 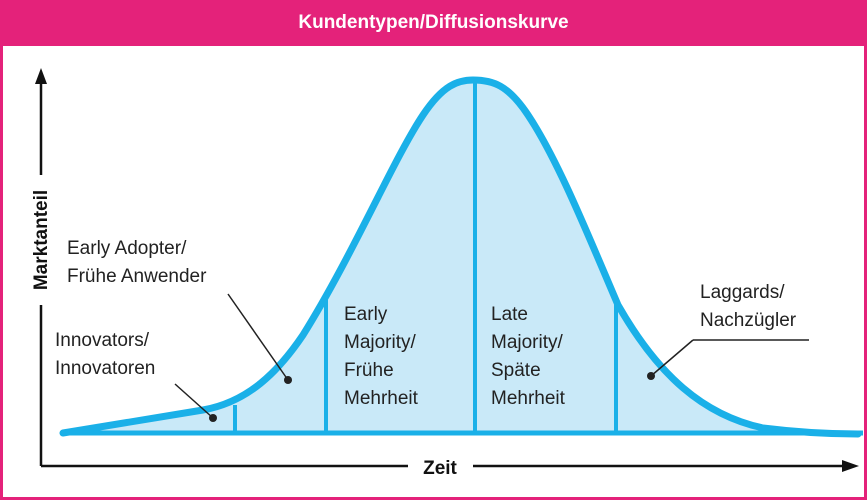 What do you see at coordinates (213, 418) in the screenshot?
I see `dot-innovators` at bounding box center [213, 418].